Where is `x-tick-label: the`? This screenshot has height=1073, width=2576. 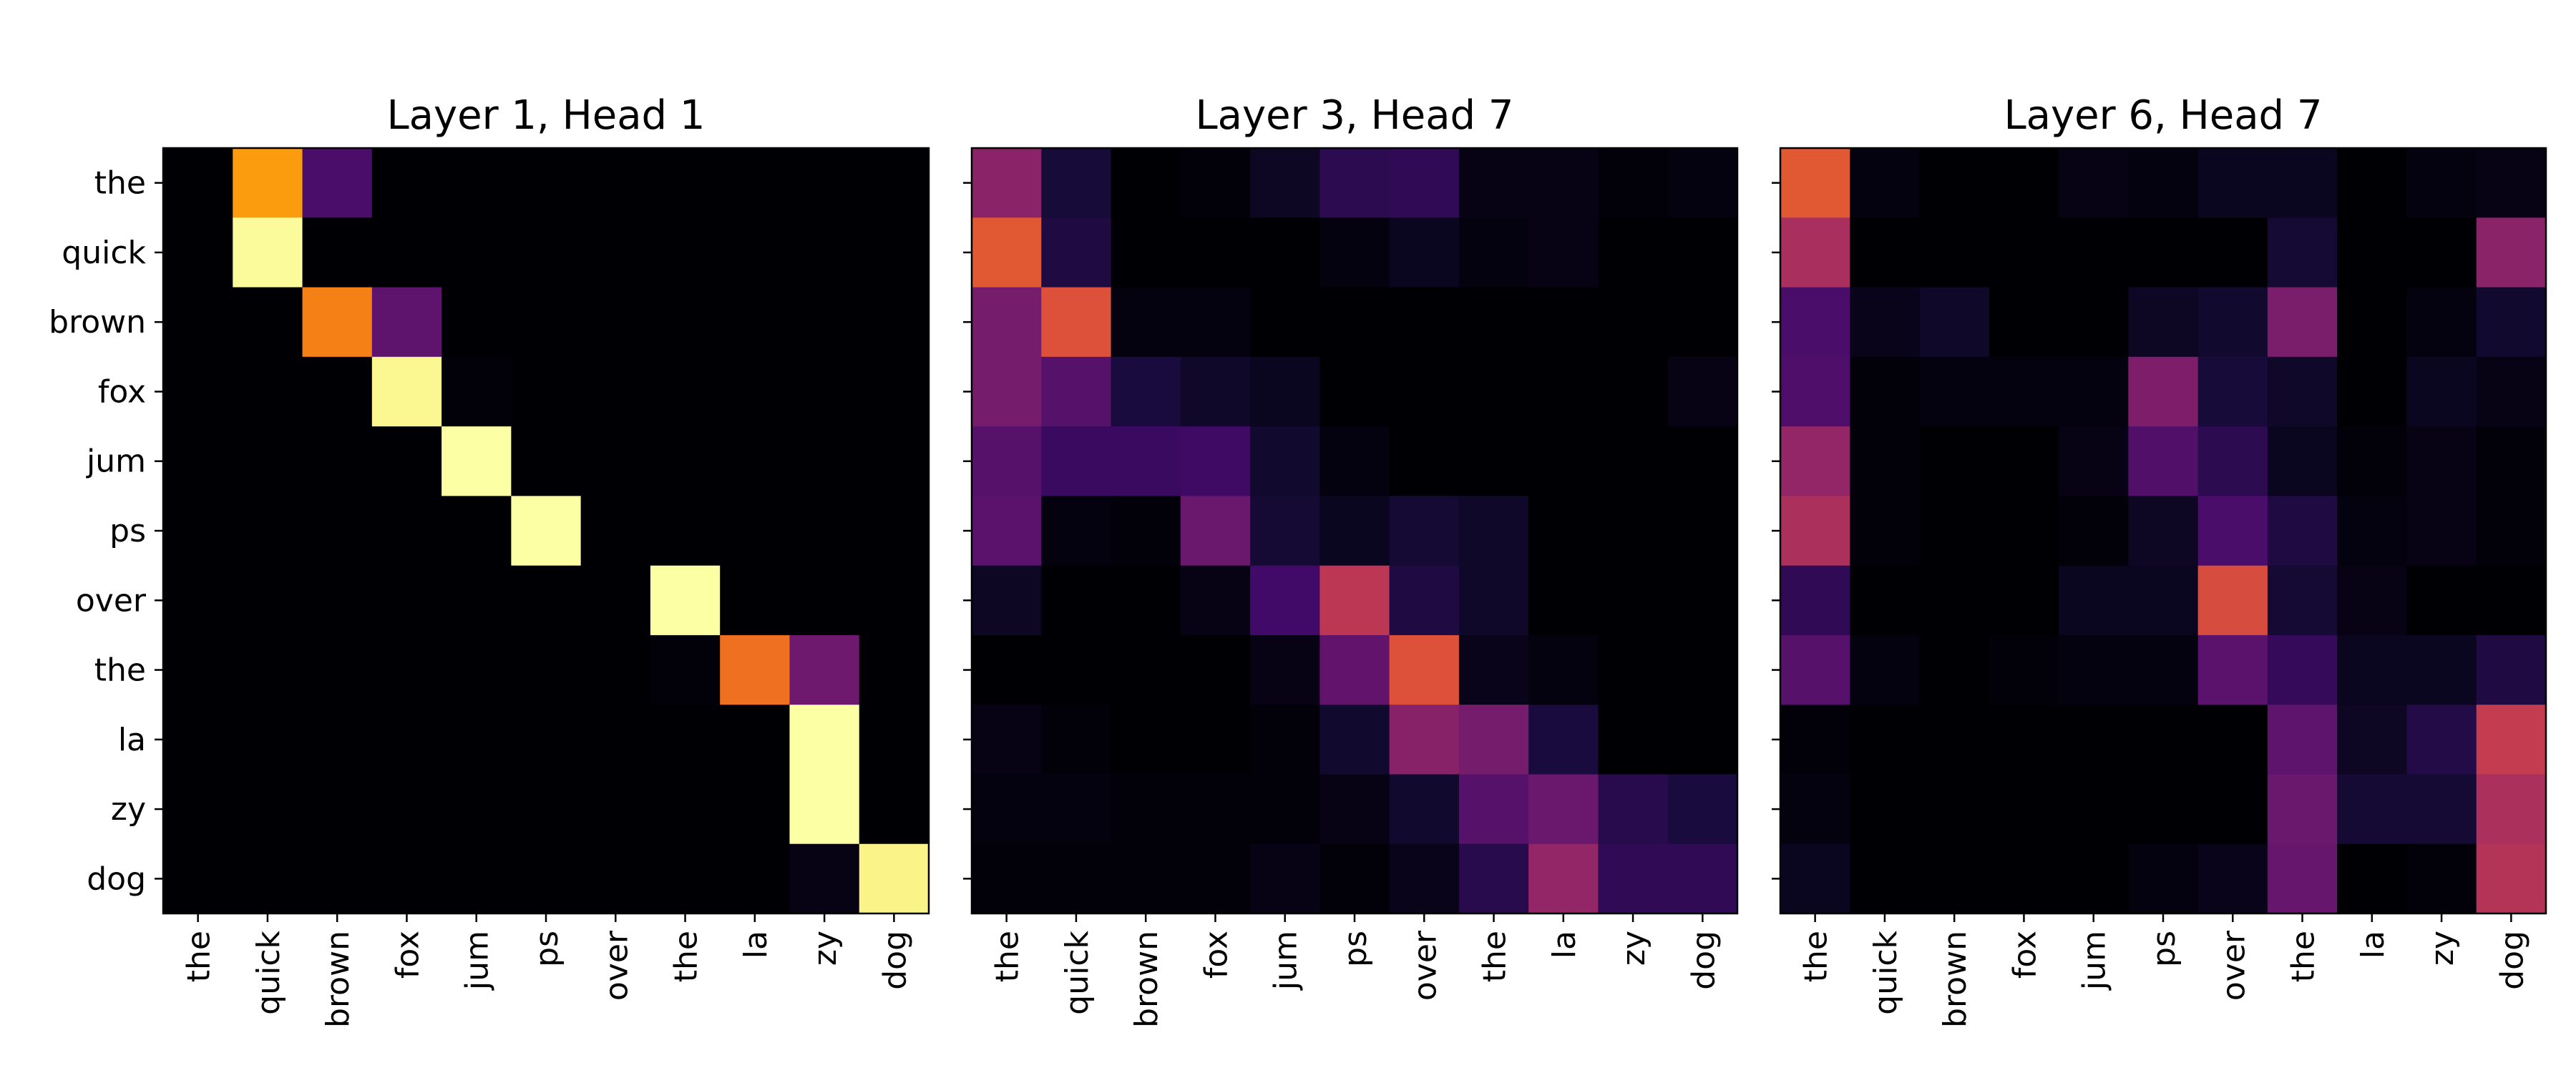 x-tick-label: the is located at coordinates (686, 956).